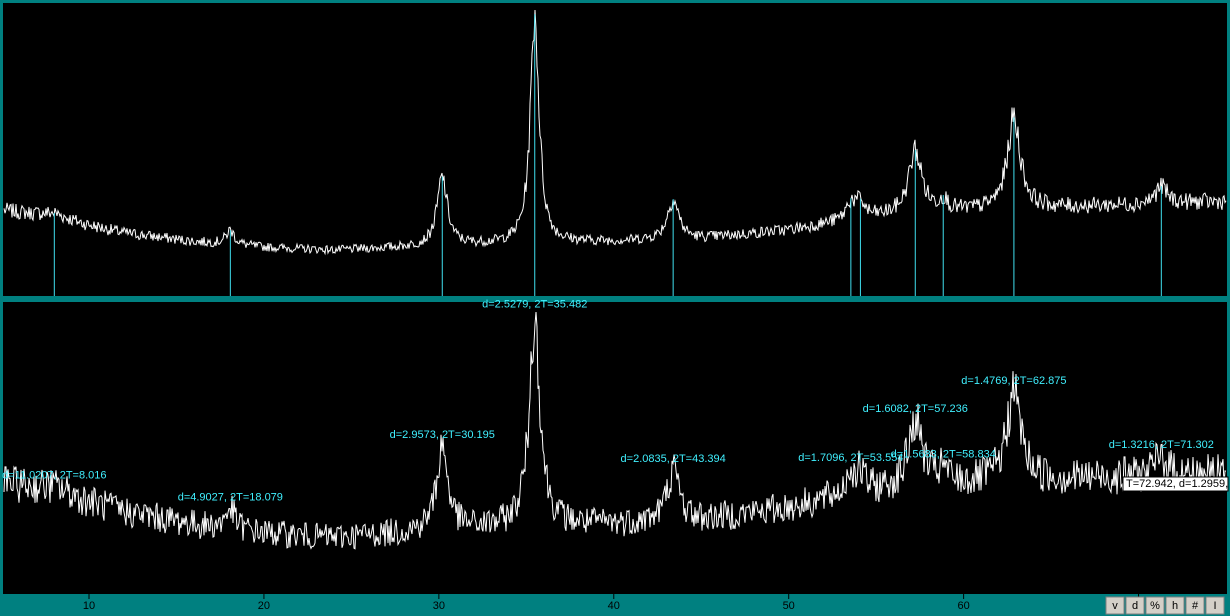 This screenshot has height=616, width=1230. Describe the element at coordinates (1013, 381) in the screenshot. I see `peak-label: d=1.4769, 2T=62.875` at that location.